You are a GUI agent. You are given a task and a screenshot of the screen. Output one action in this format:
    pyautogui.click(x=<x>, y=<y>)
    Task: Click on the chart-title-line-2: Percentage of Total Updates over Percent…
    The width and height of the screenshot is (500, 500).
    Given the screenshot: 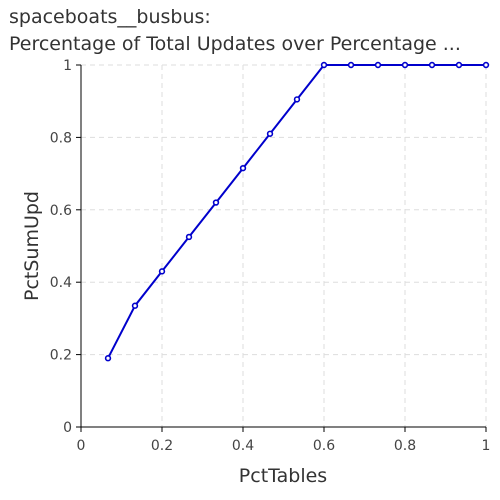 What is the action you would take?
    pyautogui.click(x=235, y=44)
    